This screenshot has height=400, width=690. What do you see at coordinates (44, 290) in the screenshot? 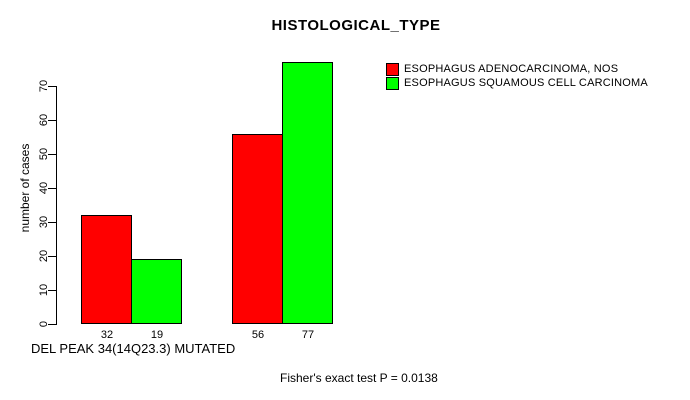
I see `y-tick-label: 10` at bounding box center [44, 290].